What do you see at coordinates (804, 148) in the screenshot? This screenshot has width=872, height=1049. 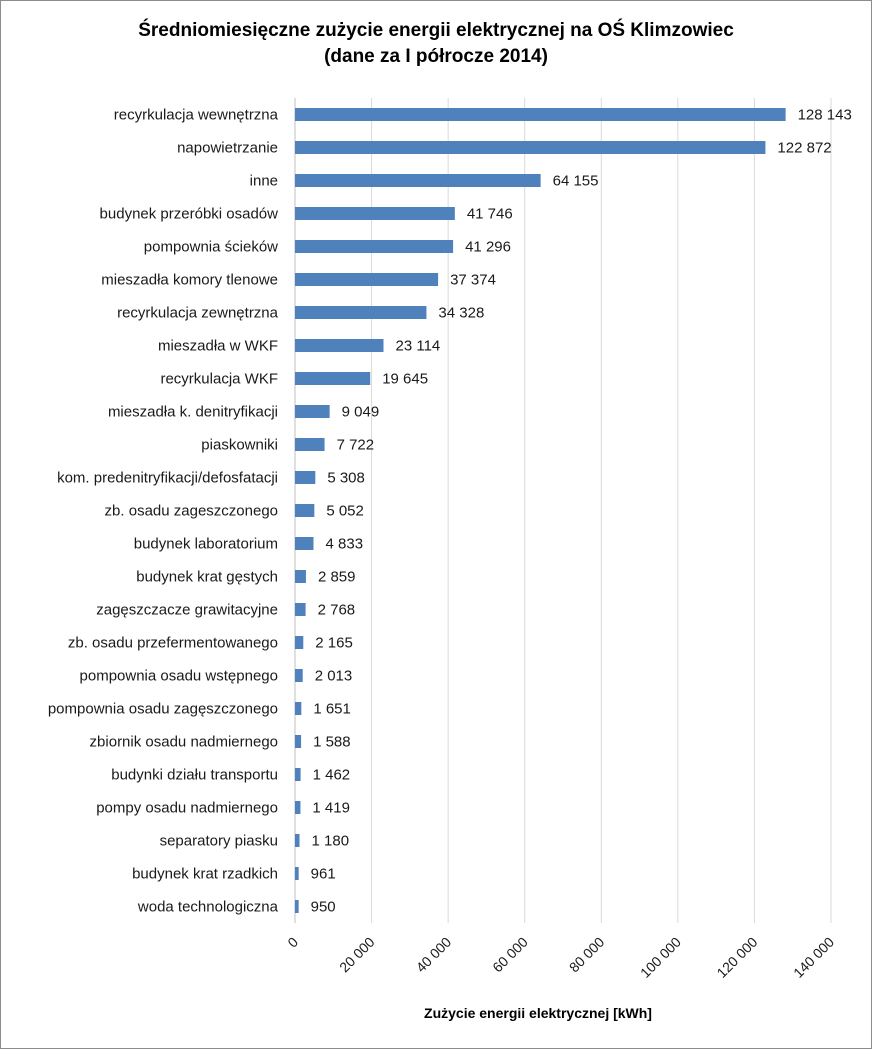 I see `value-label: 122 872` at bounding box center [804, 148].